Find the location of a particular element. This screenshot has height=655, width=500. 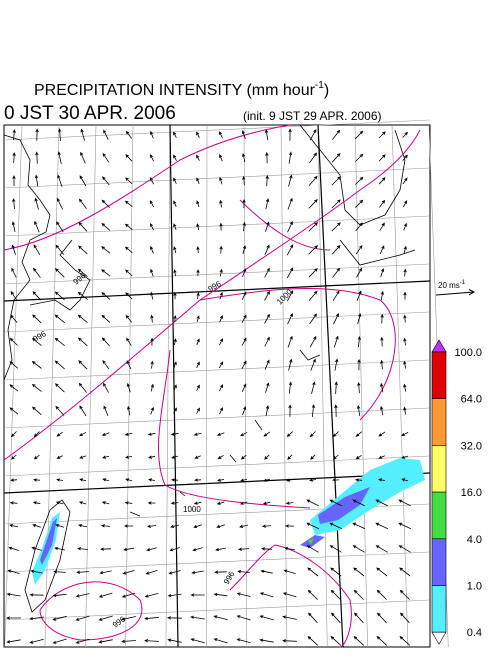

colorbar: 100.0 64.0 32.0 16.0 4.0 1.0 0.4 is located at coordinates (456, 492).